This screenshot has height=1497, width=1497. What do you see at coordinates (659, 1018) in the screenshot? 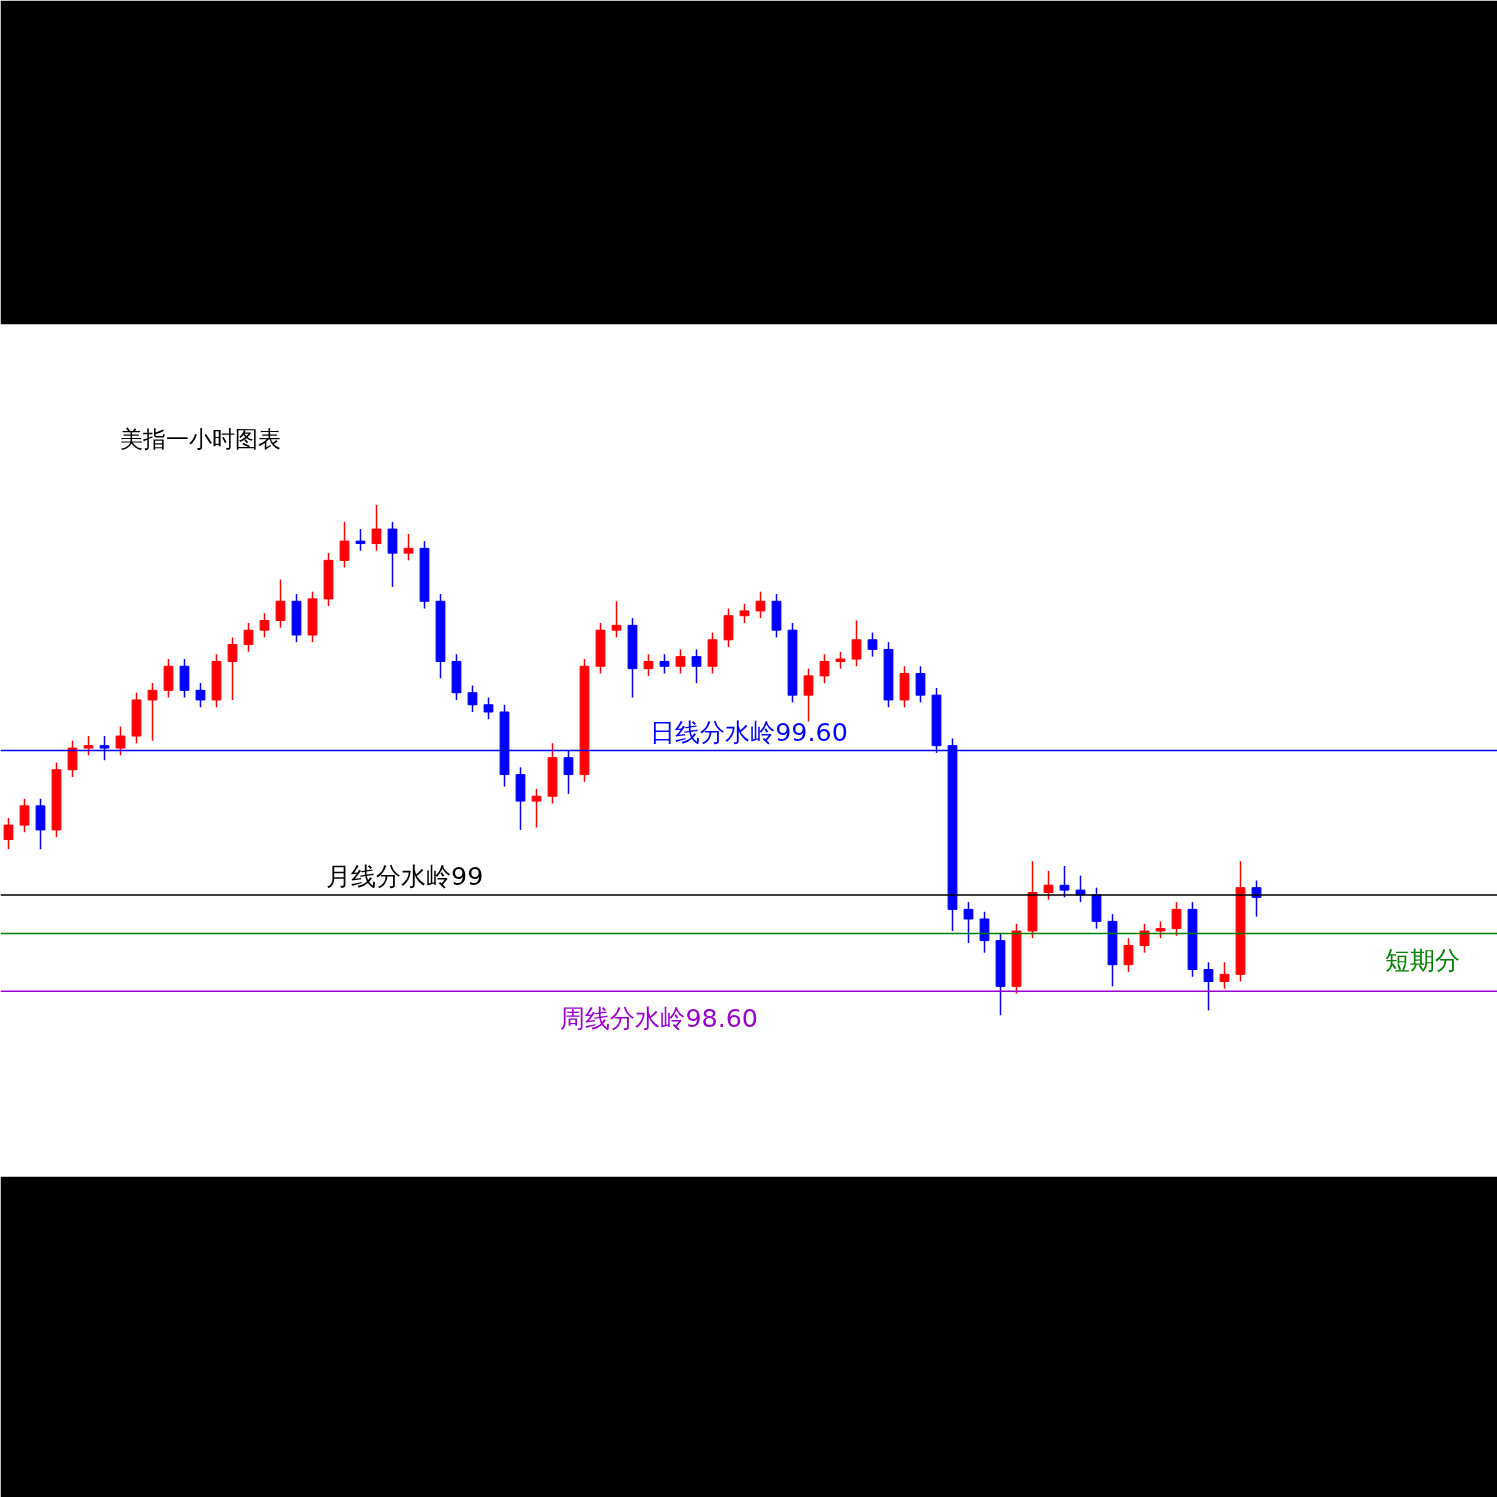
I see `ref-line-label: 周线分水岭98.60` at bounding box center [659, 1018].